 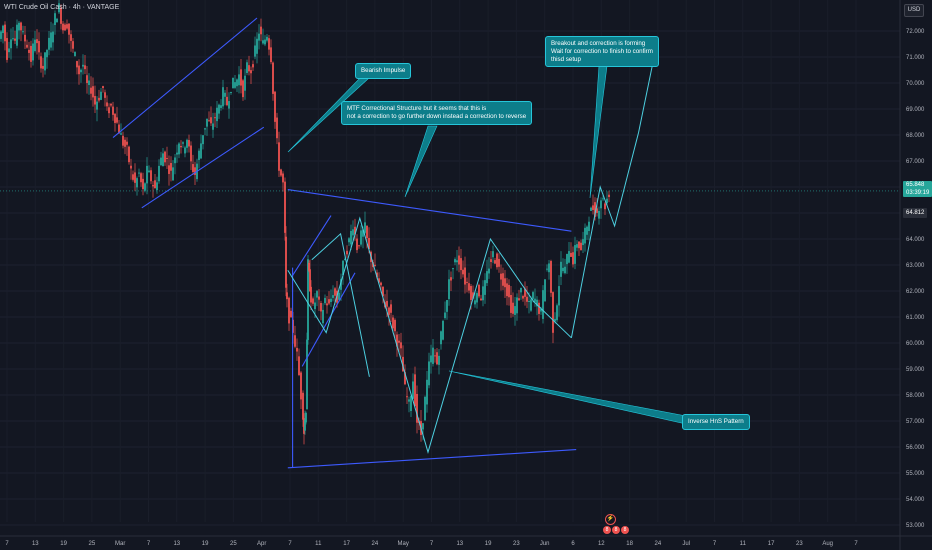 What do you see at coordinates (915, 266) in the screenshot?
I see `y-tick-label: 63.000` at bounding box center [915, 266].